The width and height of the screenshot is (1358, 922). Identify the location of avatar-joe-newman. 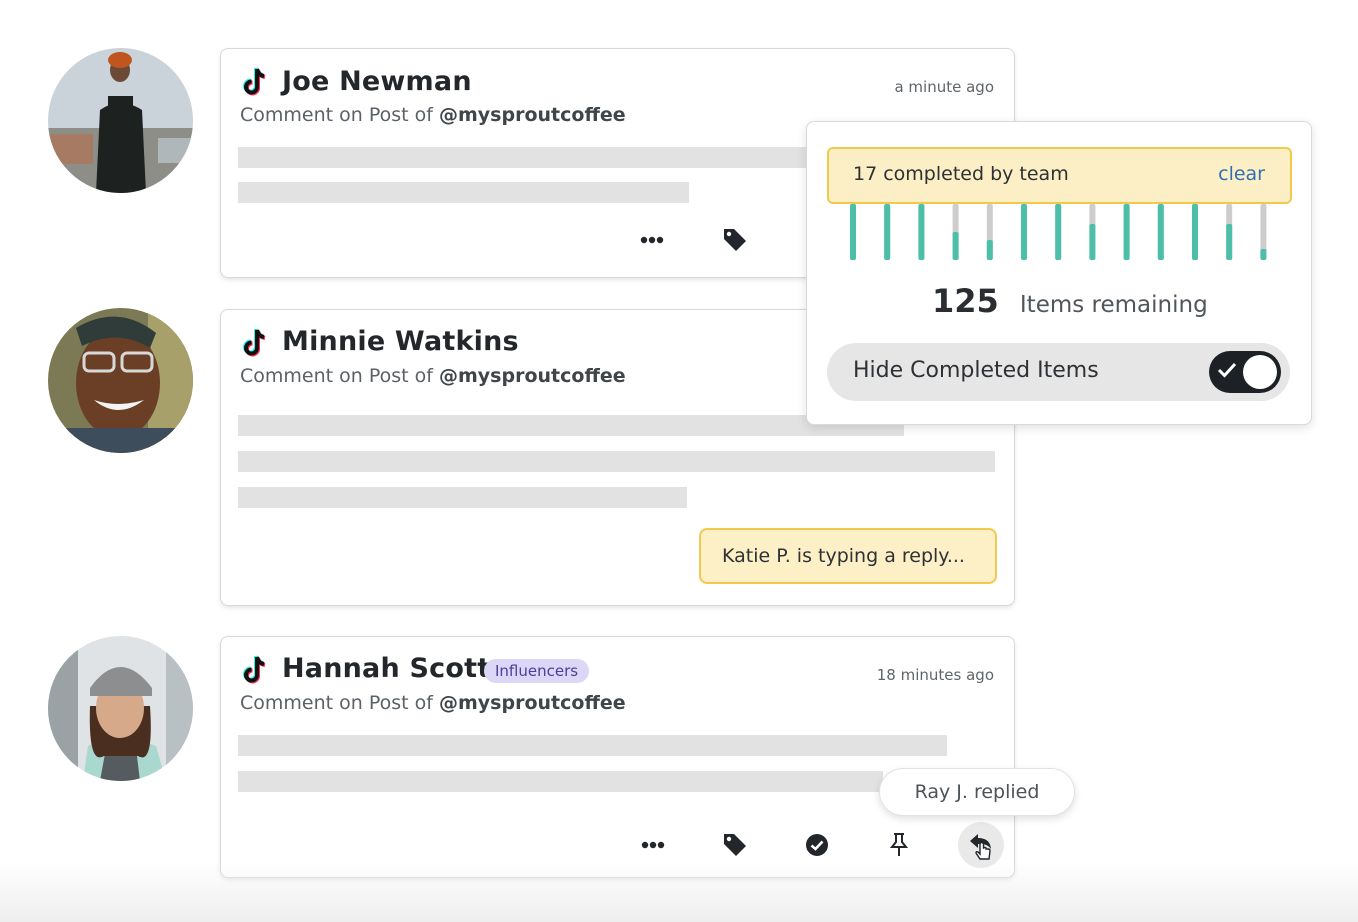
(120, 120).